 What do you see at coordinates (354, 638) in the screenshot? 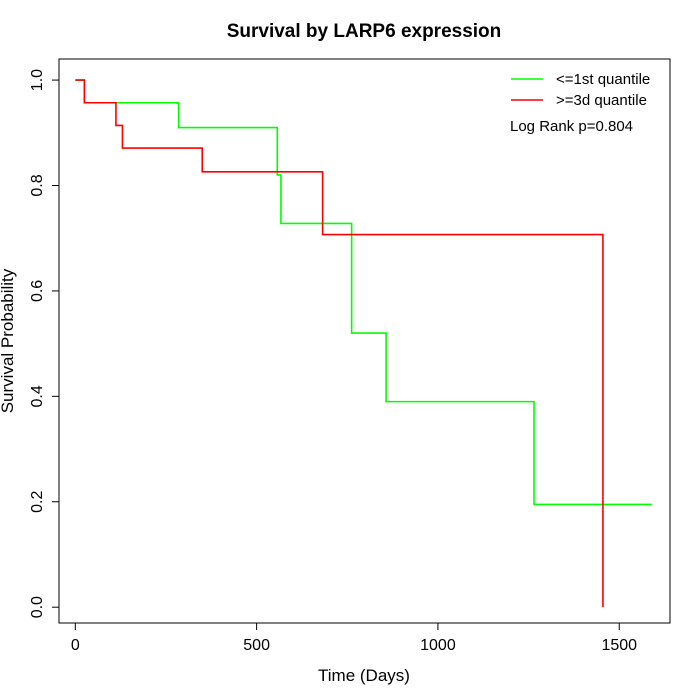
I see `x-axis: 0 500 1000 1500` at bounding box center [354, 638].